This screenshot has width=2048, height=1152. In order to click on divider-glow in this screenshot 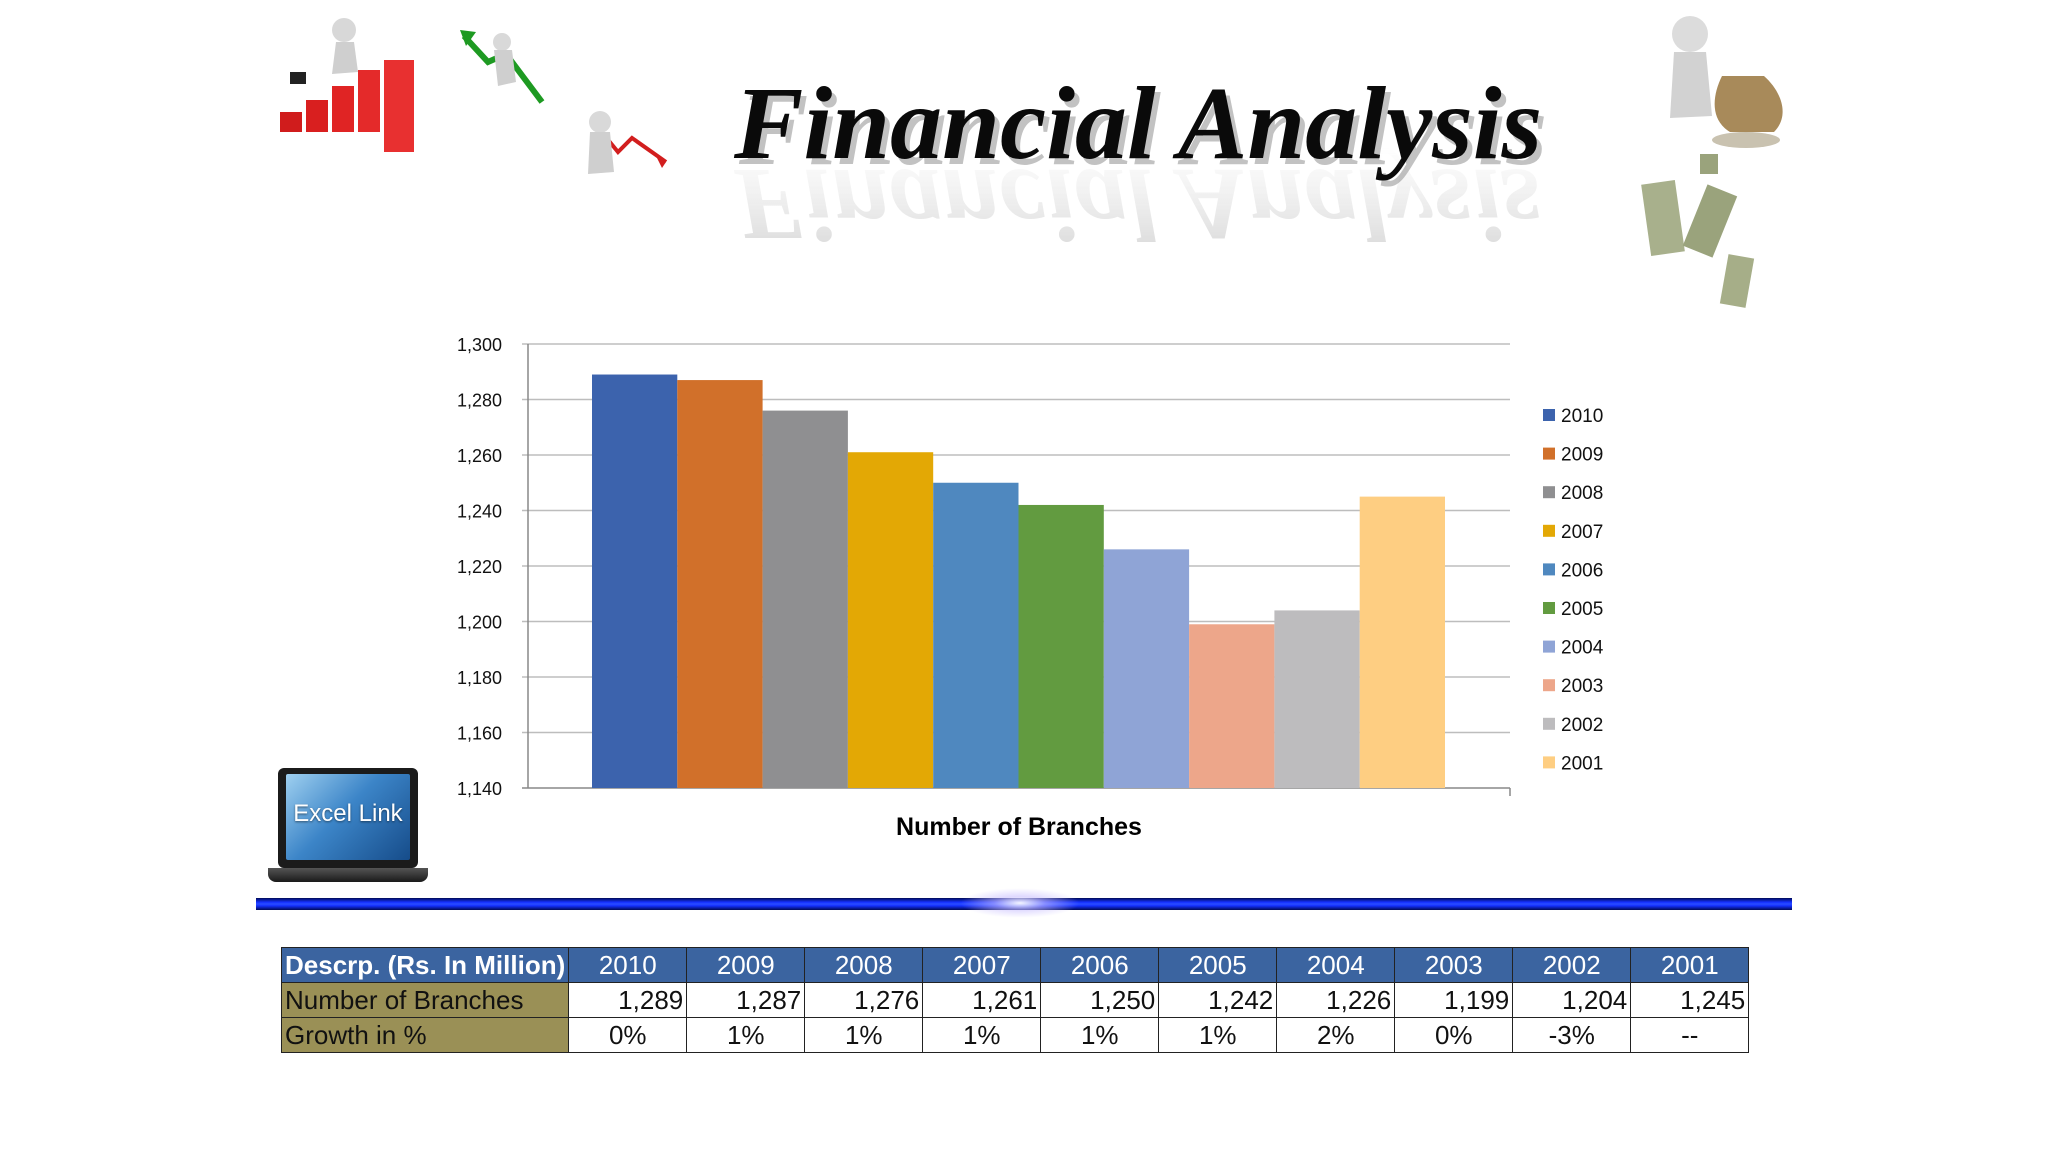, I will do `click(1020, 903)`.